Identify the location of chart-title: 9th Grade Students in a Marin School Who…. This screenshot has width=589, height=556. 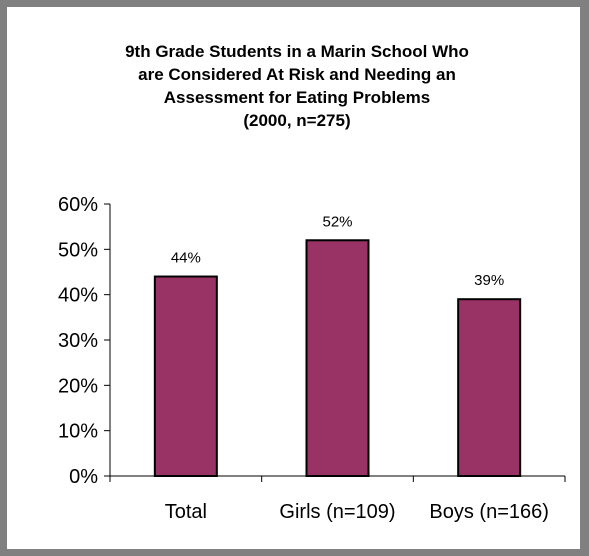
(297, 86).